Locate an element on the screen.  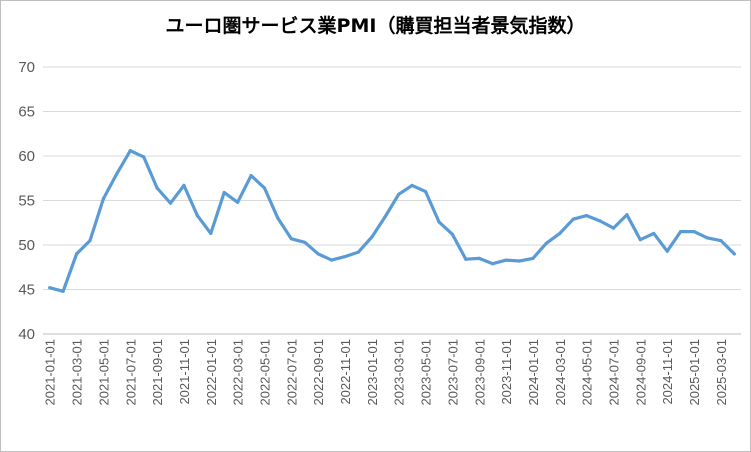
x-tick-label: 2024-07-01 is located at coordinates (613, 372).